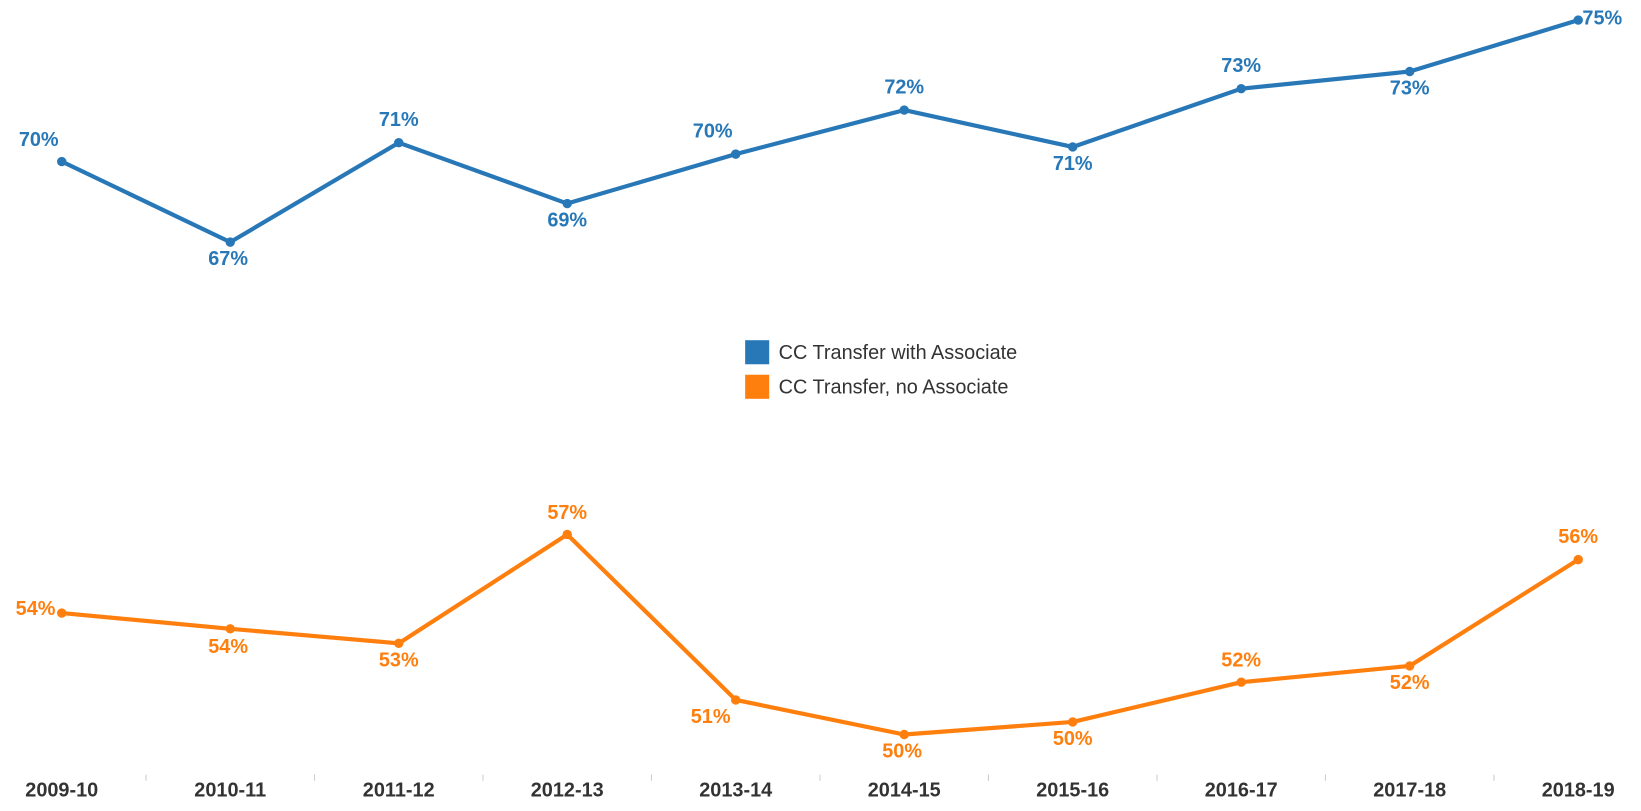 The height and width of the screenshot is (811, 1641). What do you see at coordinates (1241, 791) in the screenshot?
I see `x-tick-label: 2016-17` at bounding box center [1241, 791].